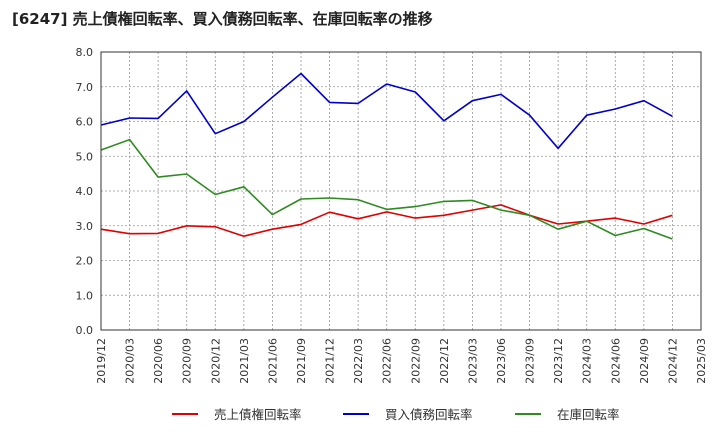 The width and height of the screenshot is (720, 440). What do you see at coordinates (644, 361) in the screenshot?
I see `x-tick-label: 2024/09` at bounding box center [644, 361].